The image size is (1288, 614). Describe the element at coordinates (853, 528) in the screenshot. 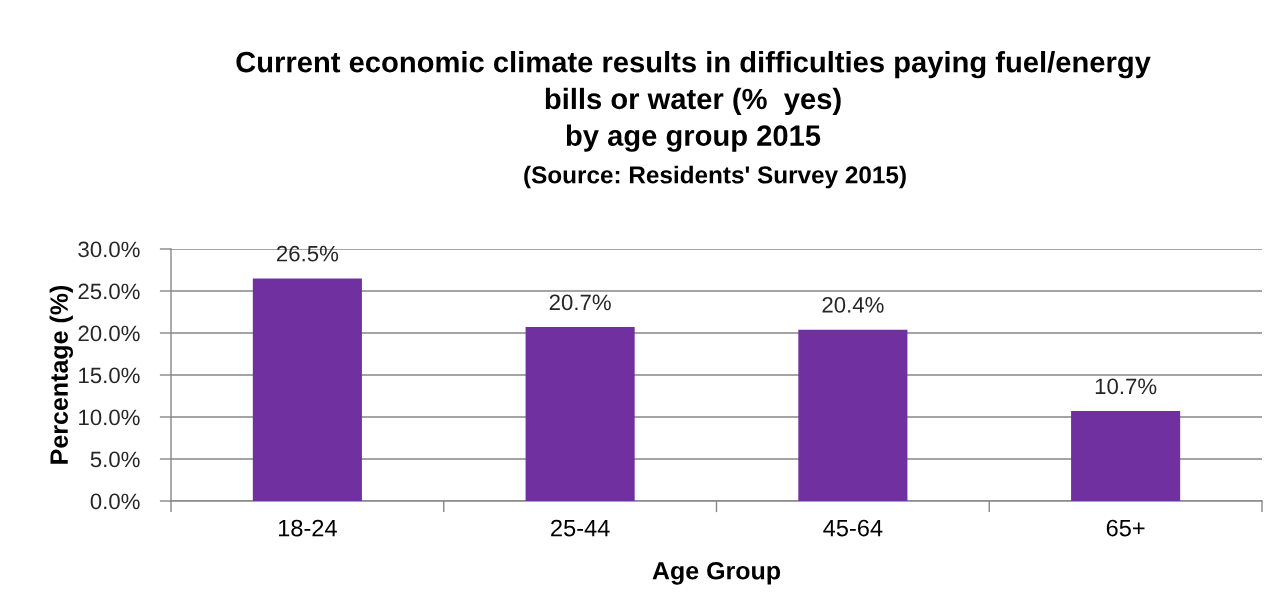

I see `x-tick-label: 45-64` at that location.